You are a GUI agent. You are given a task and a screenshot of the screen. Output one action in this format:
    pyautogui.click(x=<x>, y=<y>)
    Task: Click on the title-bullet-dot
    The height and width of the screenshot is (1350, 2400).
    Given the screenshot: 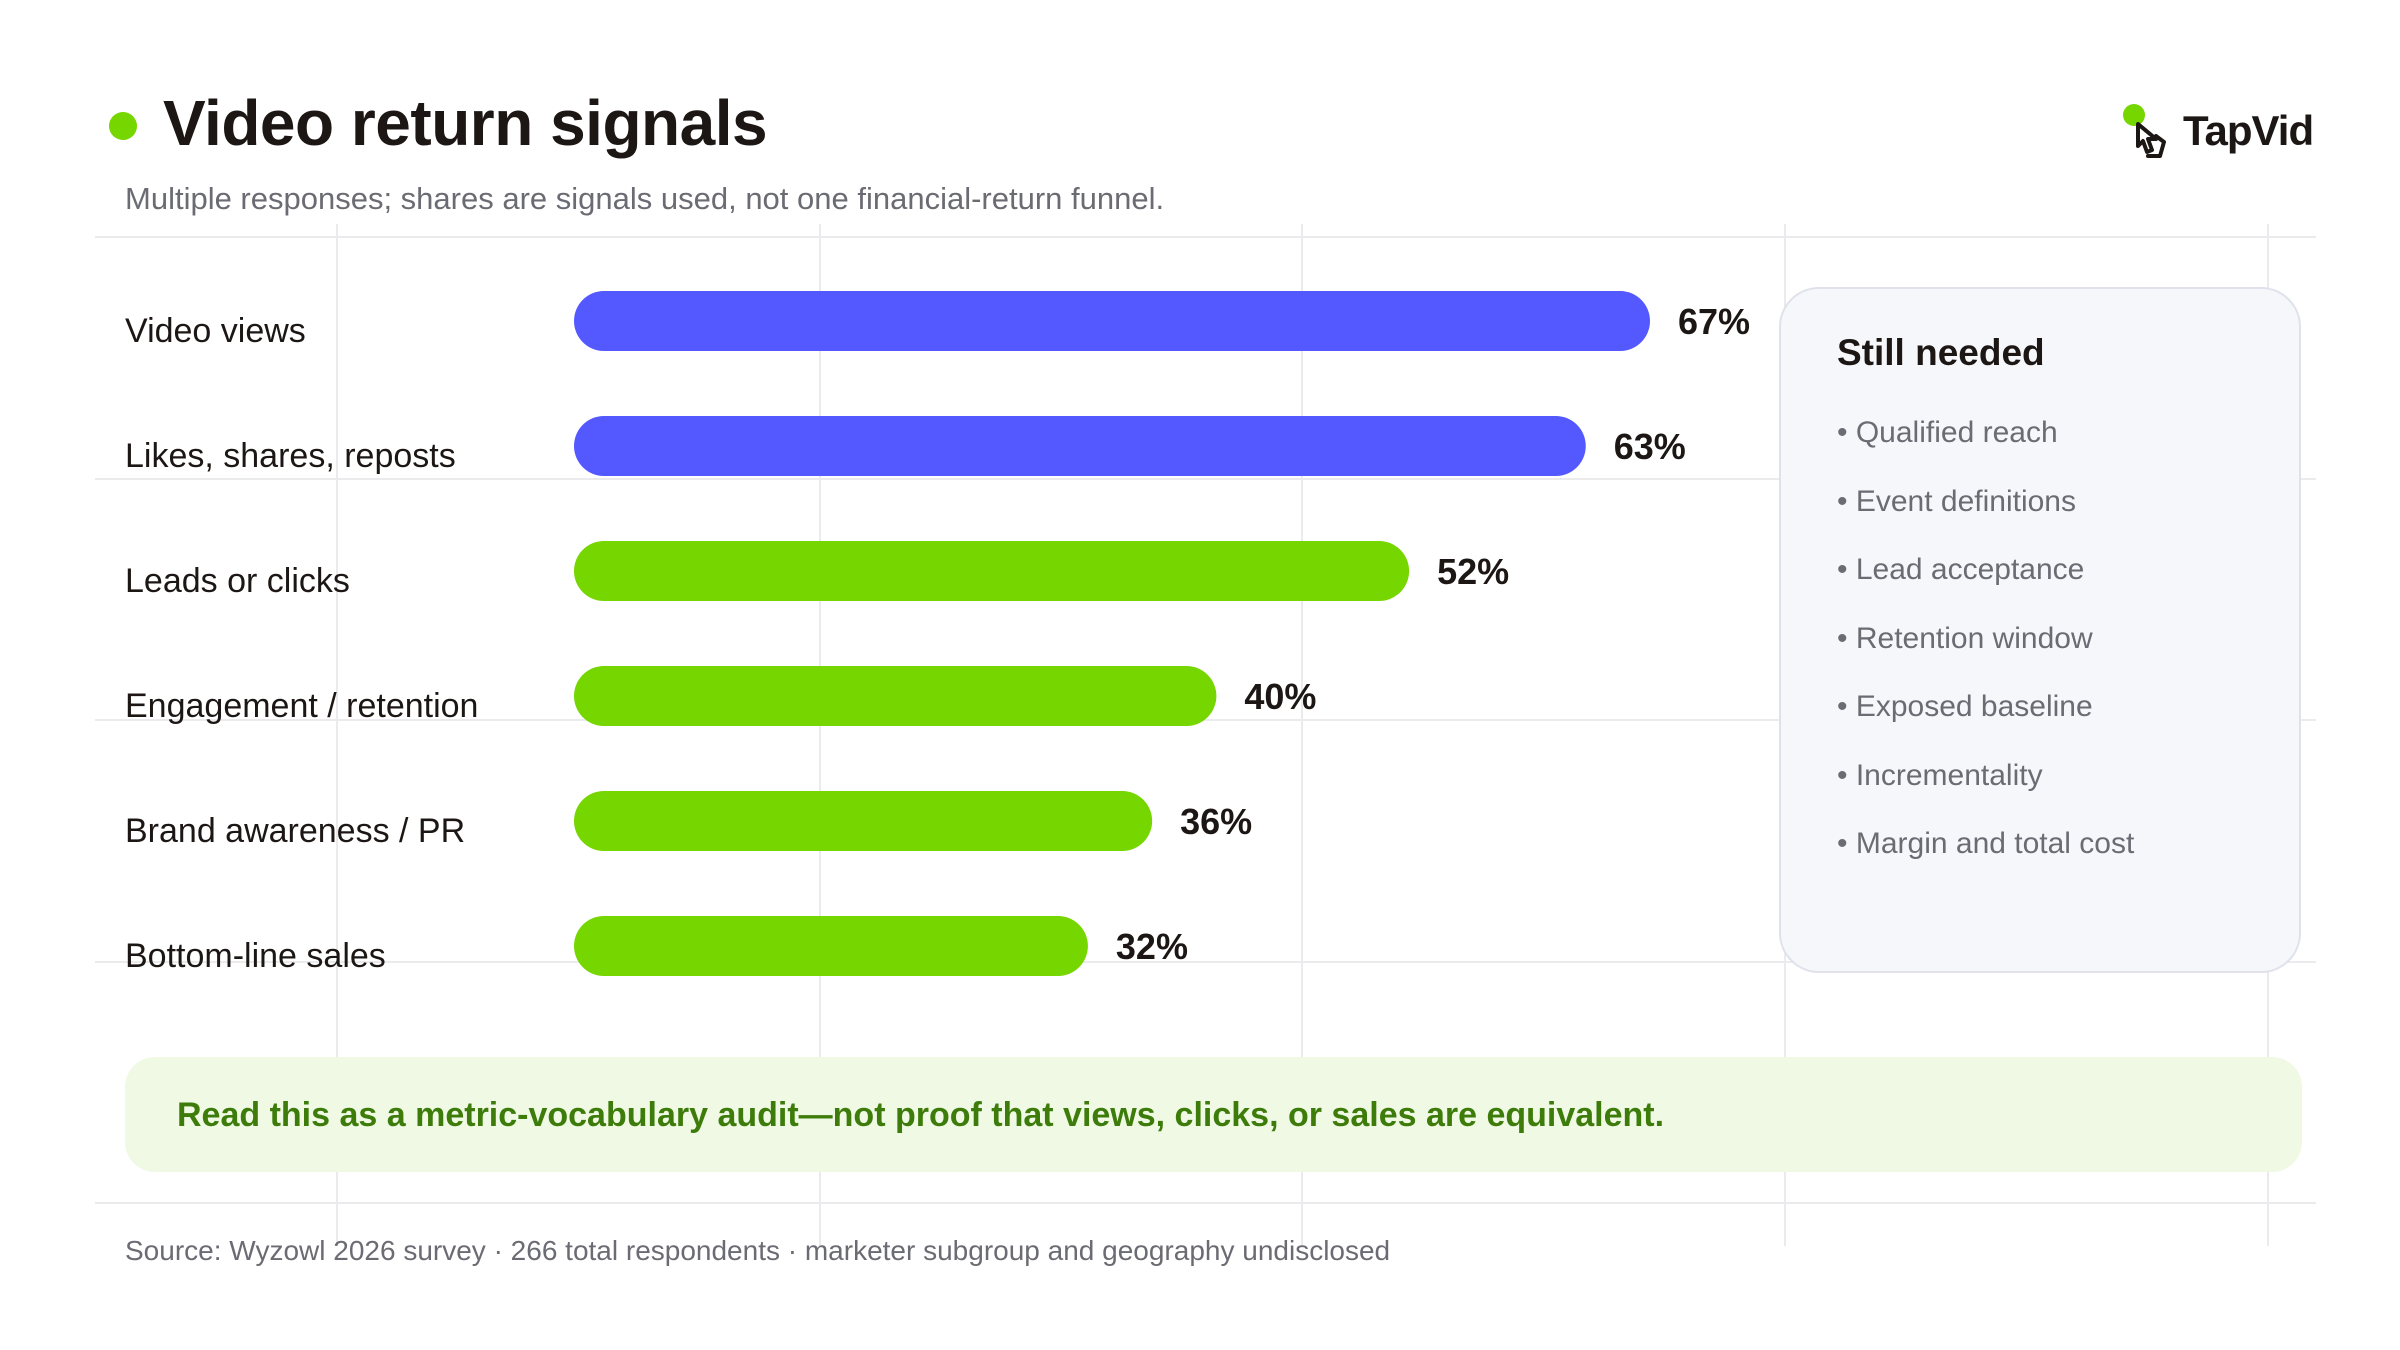 What is the action you would take?
    pyautogui.click(x=123, y=126)
    